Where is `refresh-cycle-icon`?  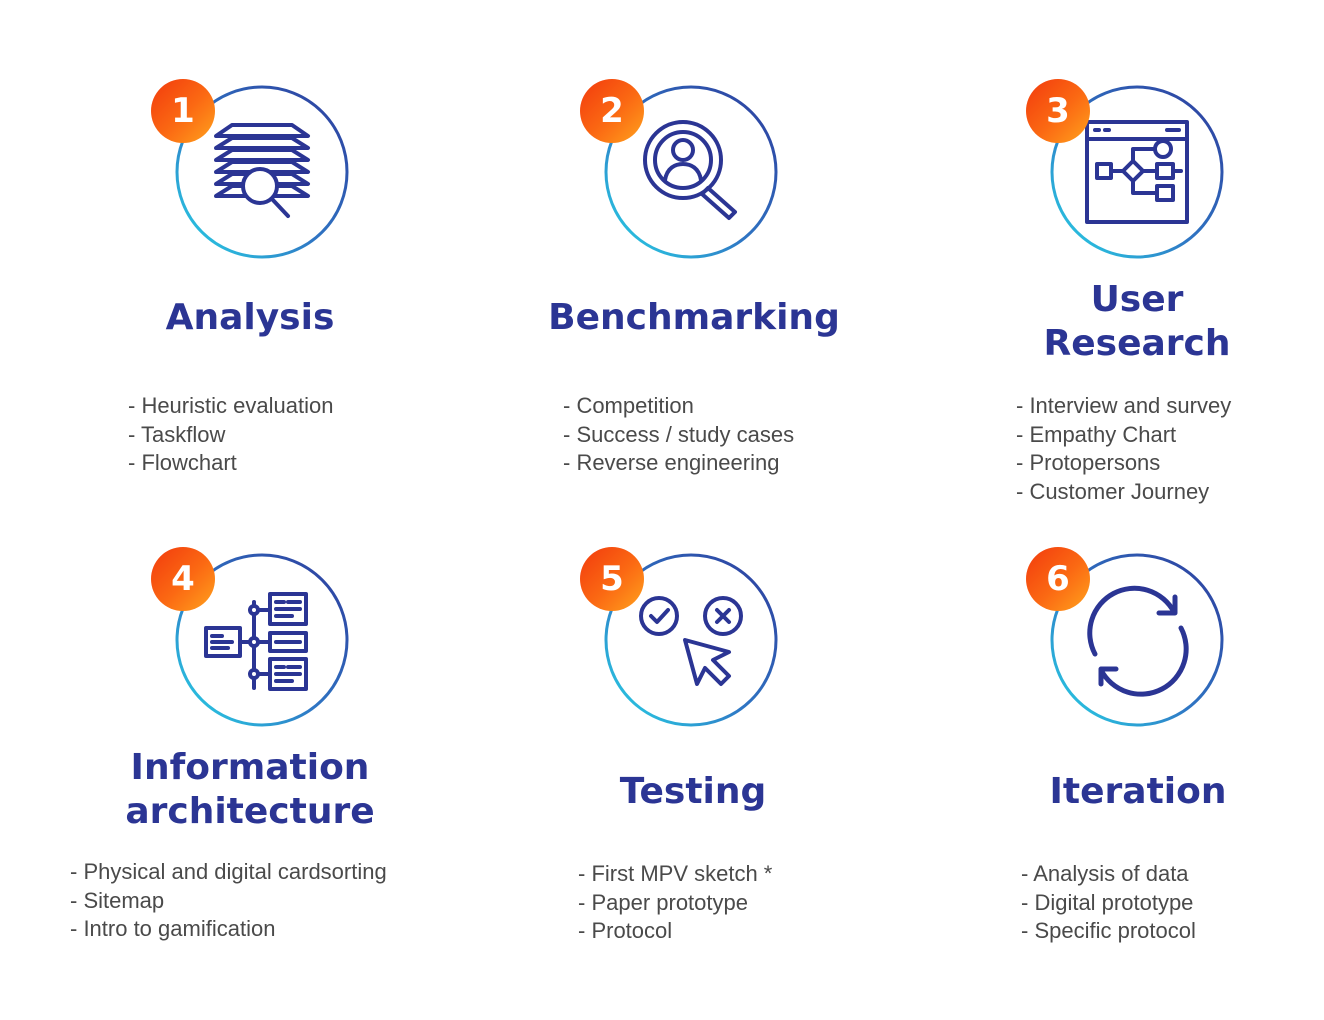 refresh-cycle-icon is located at coordinates (1138, 641).